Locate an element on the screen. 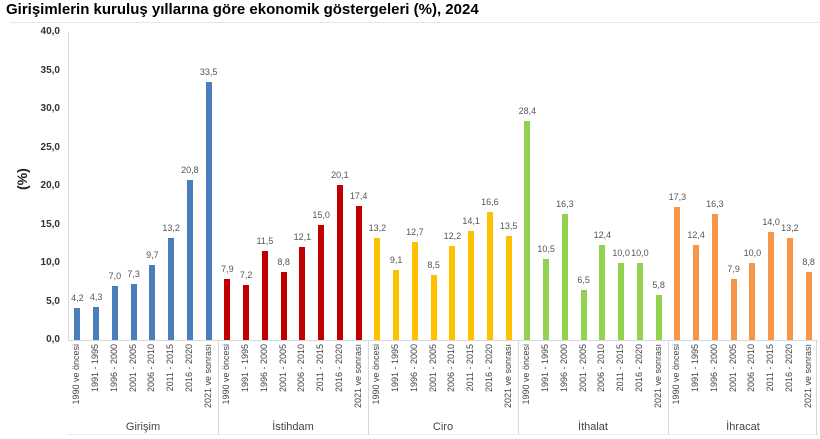 The width and height of the screenshot is (820, 439). y-tick-label: 25,0 is located at coordinates (50, 147).